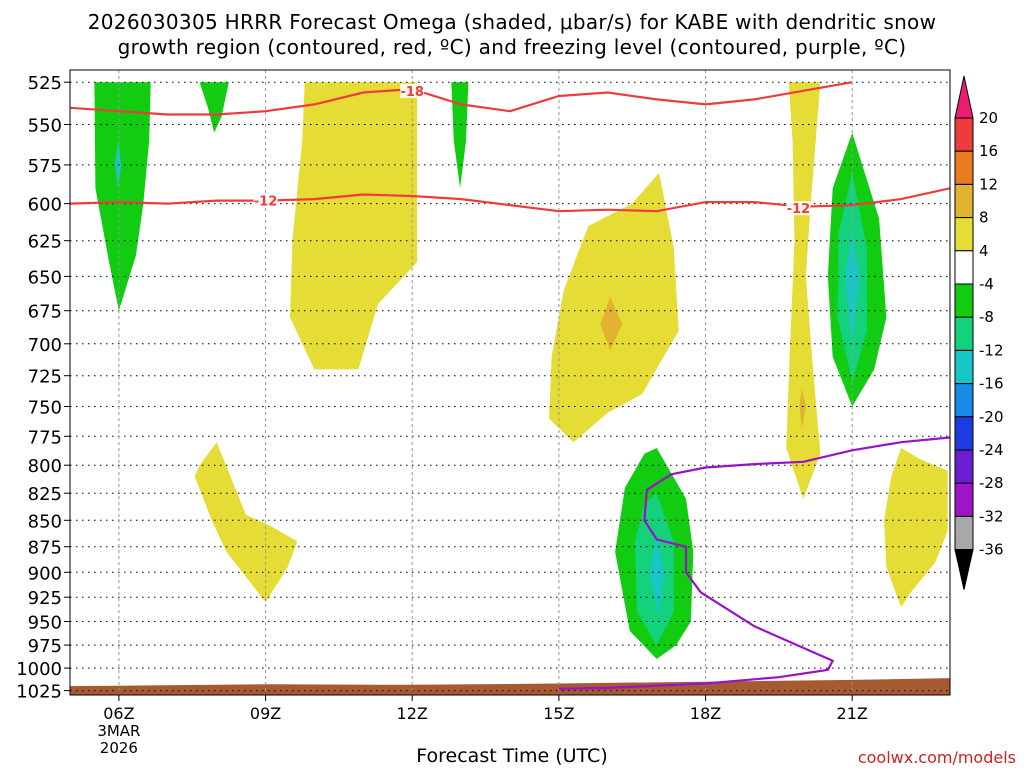 This screenshot has height=768, width=1024. What do you see at coordinates (705, 713) in the screenshot?
I see `x-tick-label-18Z: 18Z` at bounding box center [705, 713].